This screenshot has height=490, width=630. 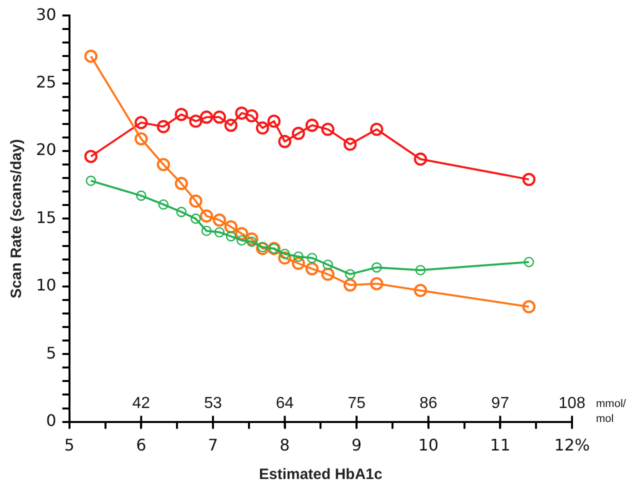 I want to click on x-tick-label: 10, so click(x=428, y=445).